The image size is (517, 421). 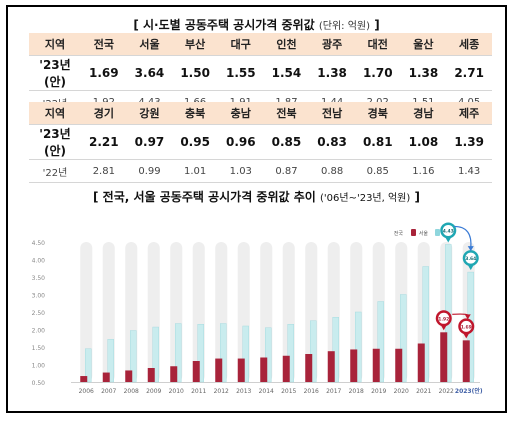 I want to click on header-region-cell: 부산, so click(x=195, y=44).